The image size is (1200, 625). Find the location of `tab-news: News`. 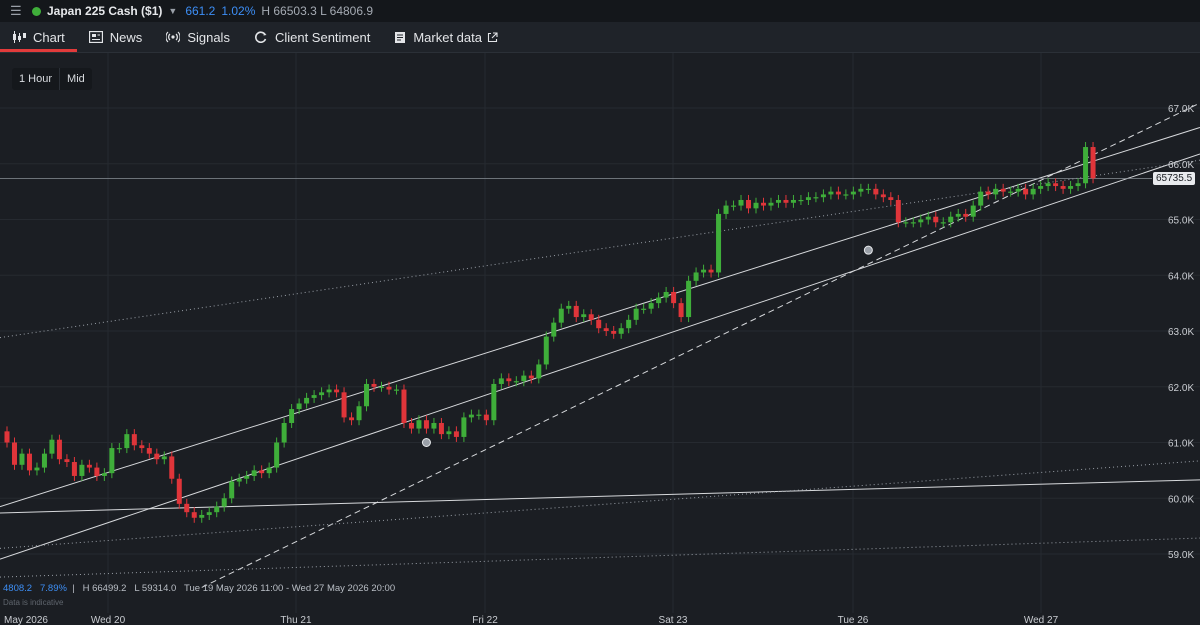

tab-news: News is located at coordinates (116, 37).